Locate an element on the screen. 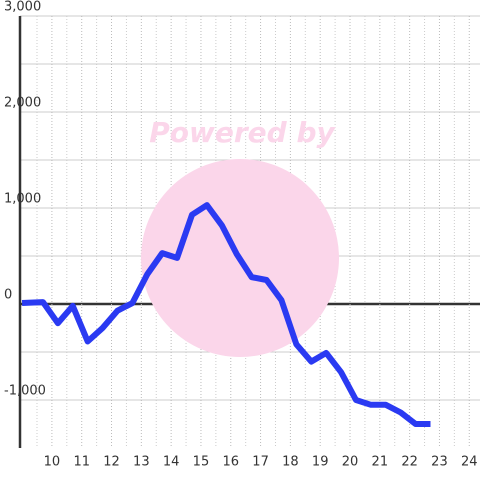  x-tick-label: 19 is located at coordinates (320, 462).